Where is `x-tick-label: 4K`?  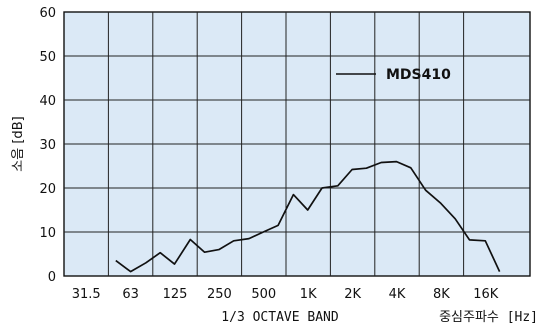 x-tick-label: 4K is located at coordinates (397, 294).